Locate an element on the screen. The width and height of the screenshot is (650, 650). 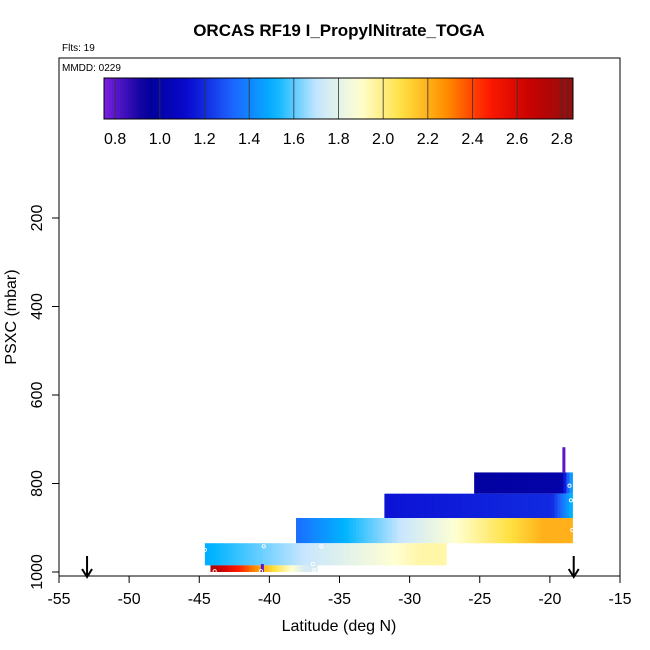
colorbar-ticks: 0.8 1.0 1.2 1.4 1.6 1.8 2.0 2.2 2.4 2.6 2.8 is located at coordinates (338, 139).